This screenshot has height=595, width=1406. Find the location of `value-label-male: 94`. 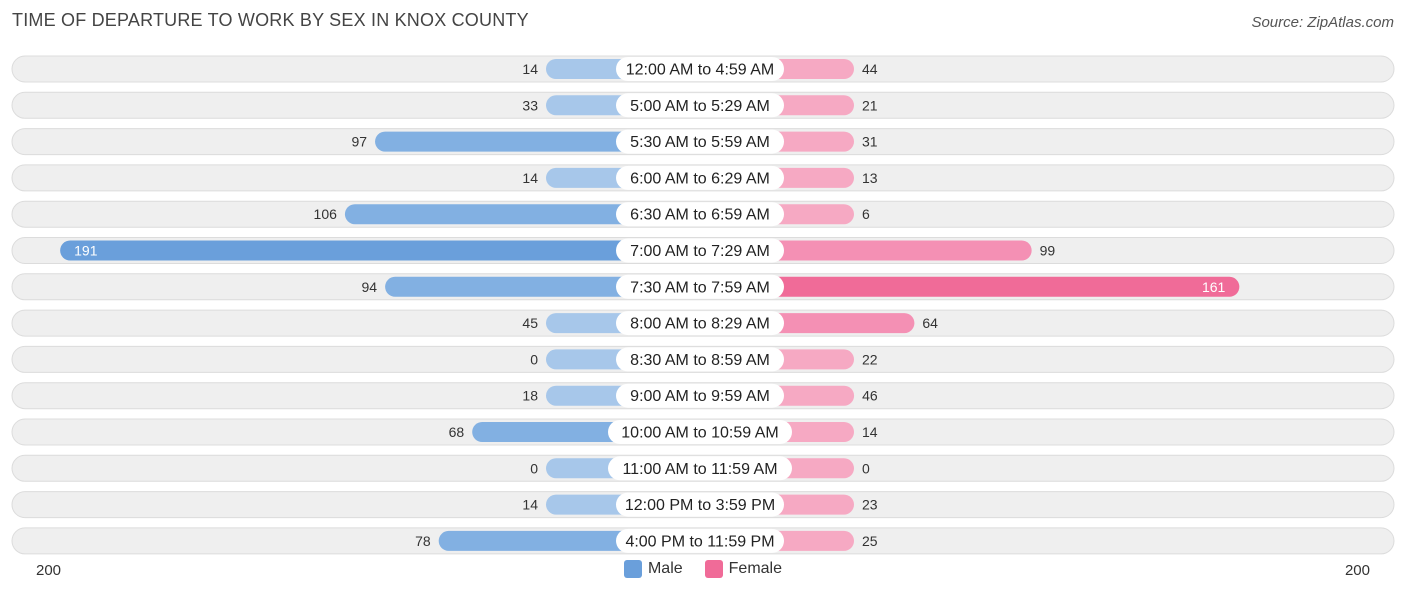

value-label-male: 94 is located at coordinates (370, 287).